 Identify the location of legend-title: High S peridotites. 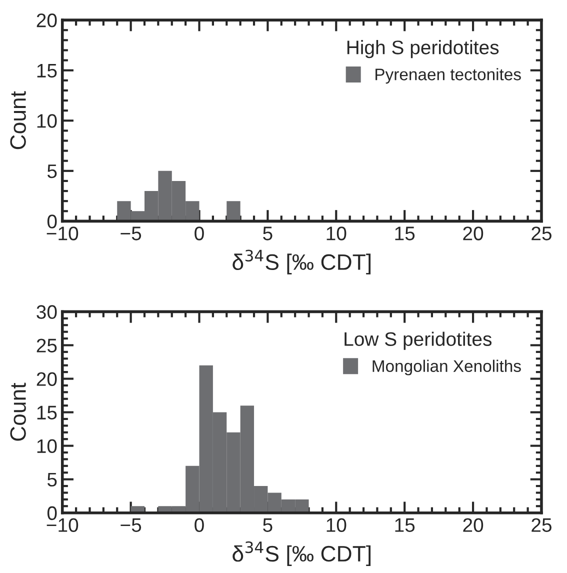
(423, 49).